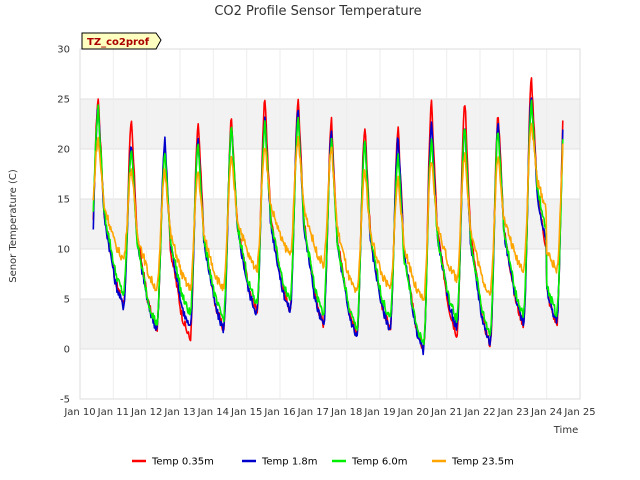  I want to click on y-axis-title: Senor Temperature (C), so click(13, 226).